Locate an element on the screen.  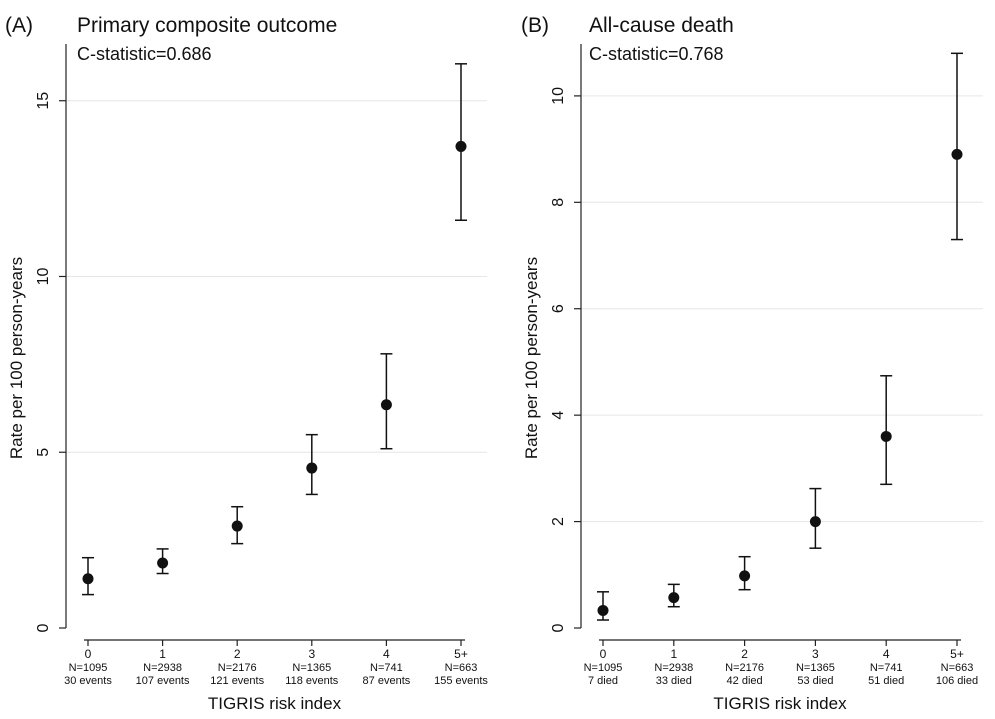
x-tick-count-label: 118 events is located at coordinates (312, 681).